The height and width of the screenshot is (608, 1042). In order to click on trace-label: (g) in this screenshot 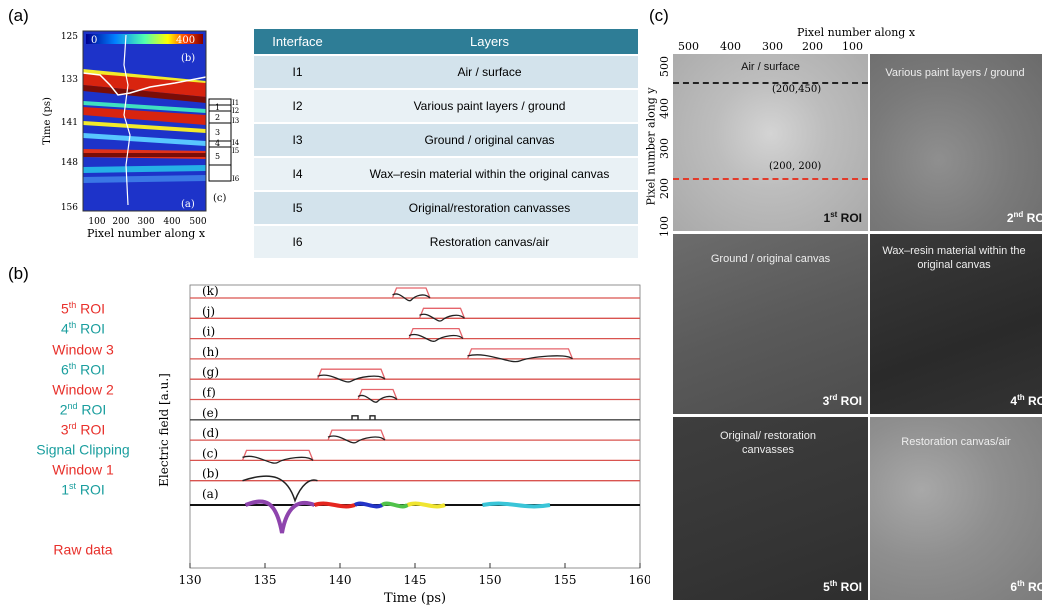, I will do `click(210, 372)`.